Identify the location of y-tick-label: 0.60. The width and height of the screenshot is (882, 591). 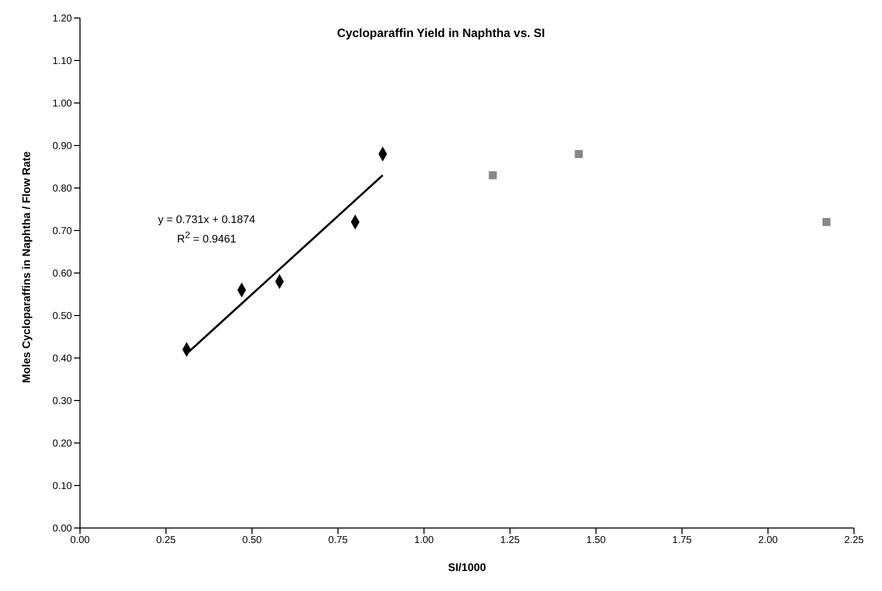
(62, 274).